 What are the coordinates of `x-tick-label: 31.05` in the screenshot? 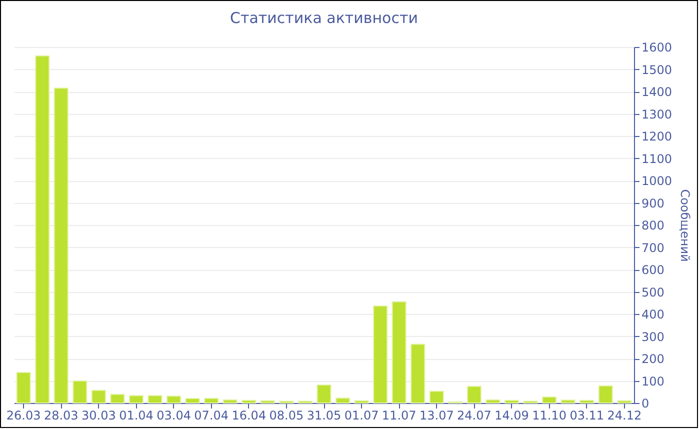 It's located at (324, 415).